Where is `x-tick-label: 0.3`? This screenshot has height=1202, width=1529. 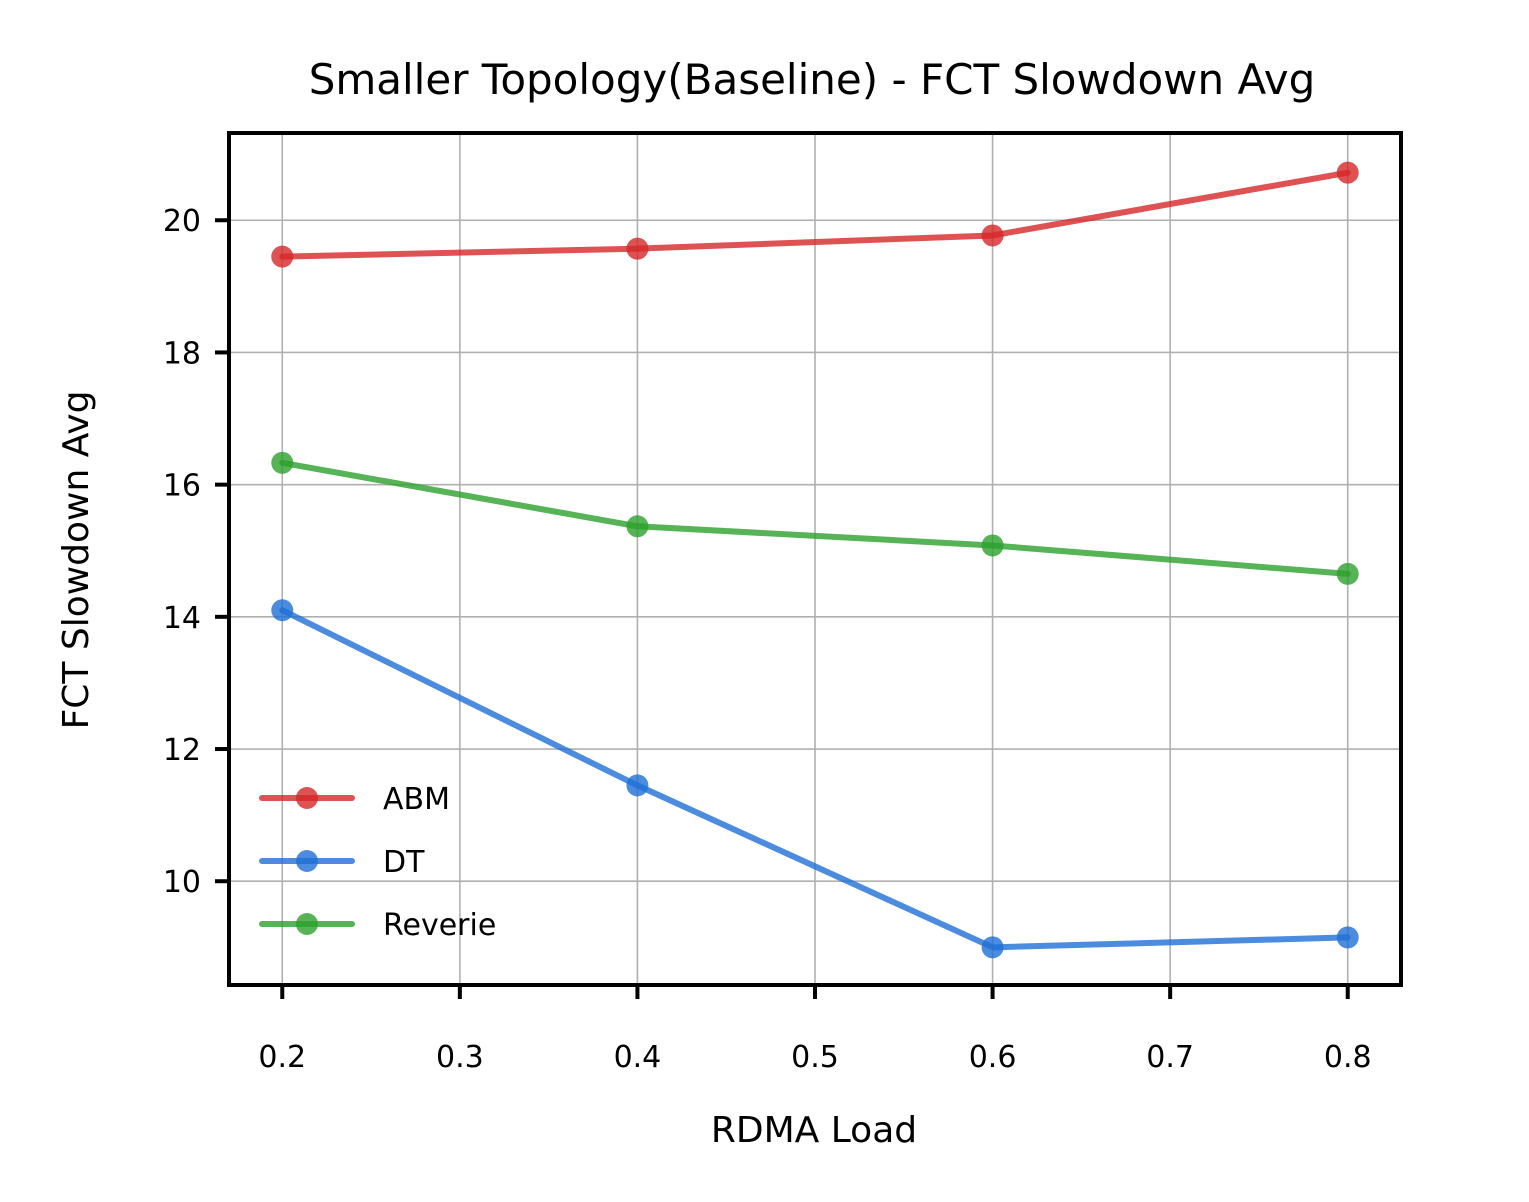
x-tick-label: 0.3 is located at coordinates (460, 1057).